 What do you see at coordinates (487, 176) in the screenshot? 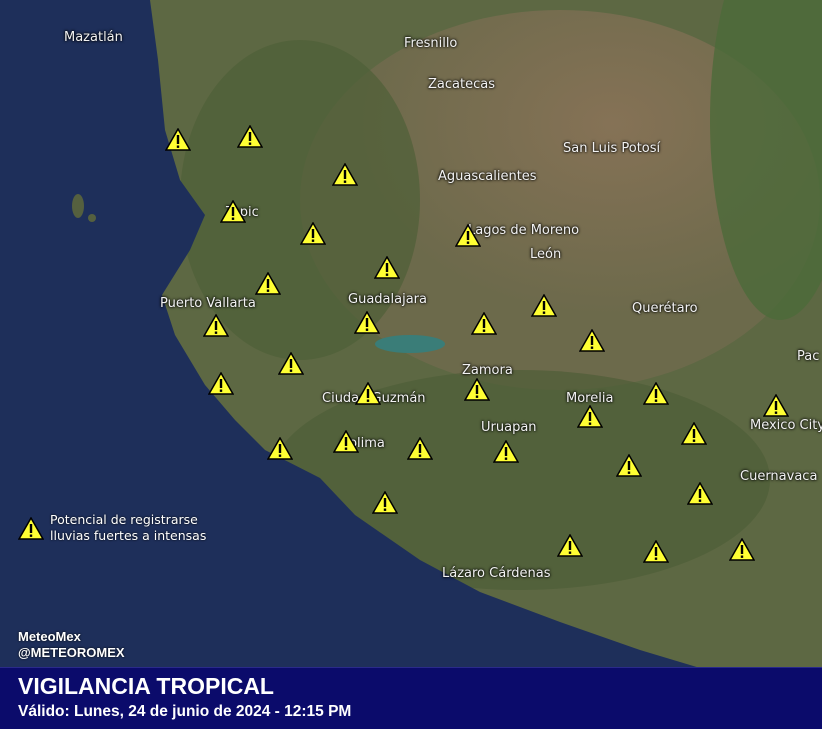
I see `city-label: Aguascalientes` at bounding box center [487, 176].